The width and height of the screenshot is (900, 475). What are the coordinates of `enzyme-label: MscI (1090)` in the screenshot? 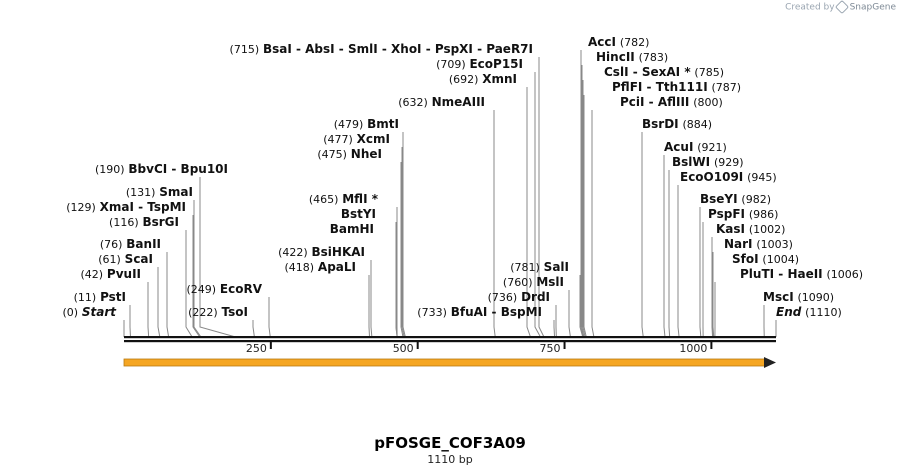 It's located at (798, 297).